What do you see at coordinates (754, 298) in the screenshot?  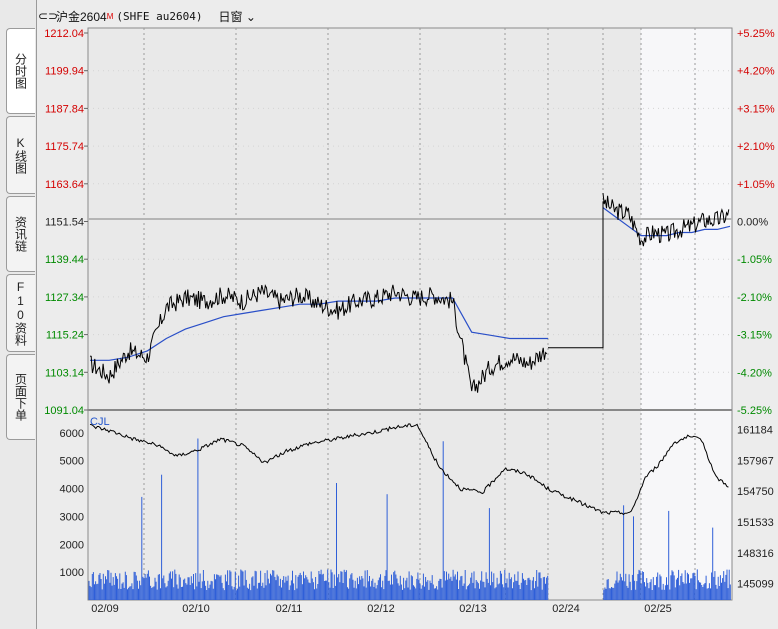 I see `percent-tick-label: -2.10%` at bounding box center [754, 298].